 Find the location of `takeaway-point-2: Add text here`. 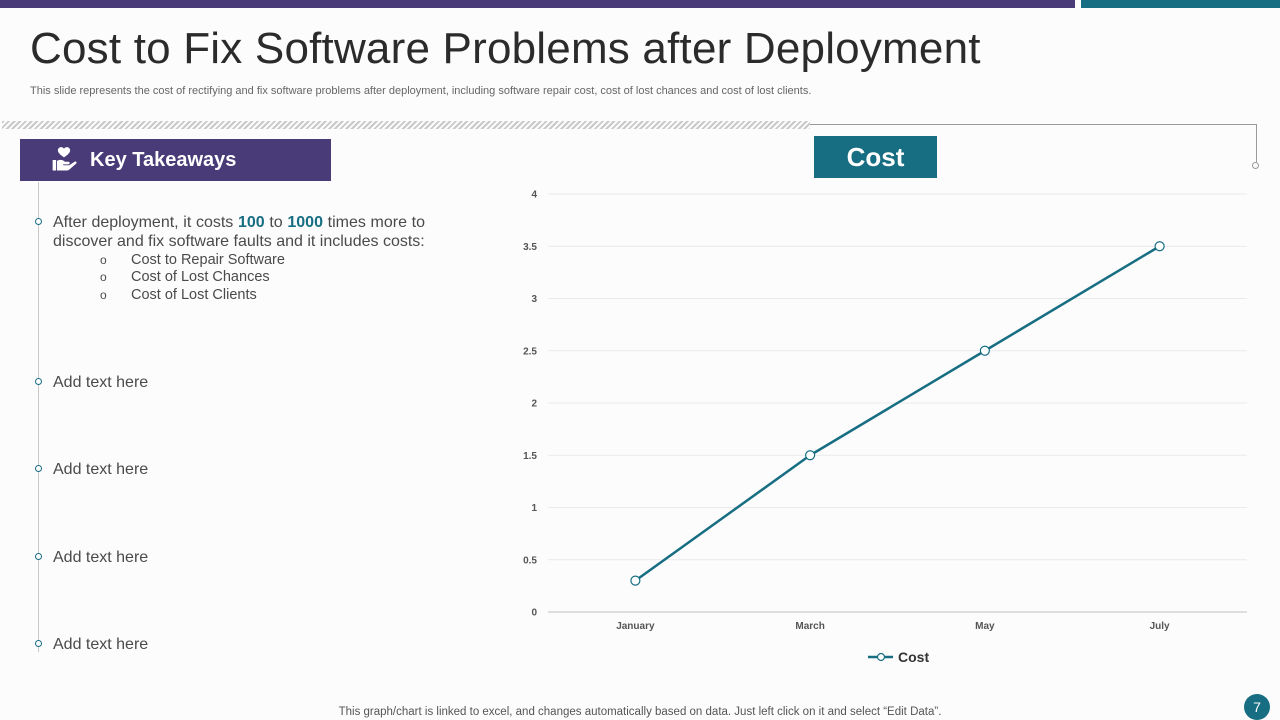

takeaway-point-2: Add text here is located at coordinates (101, 382).